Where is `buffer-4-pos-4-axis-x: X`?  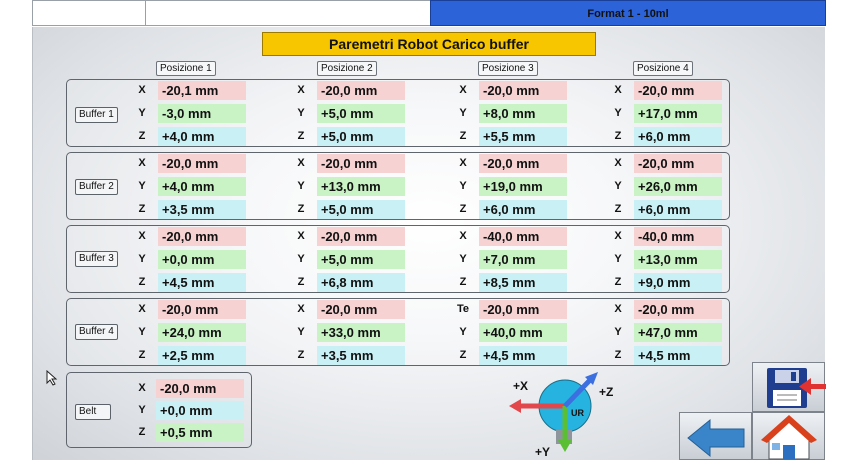 buffer-4-pos-4-axis-x: X is located at coordinates (618, 309).